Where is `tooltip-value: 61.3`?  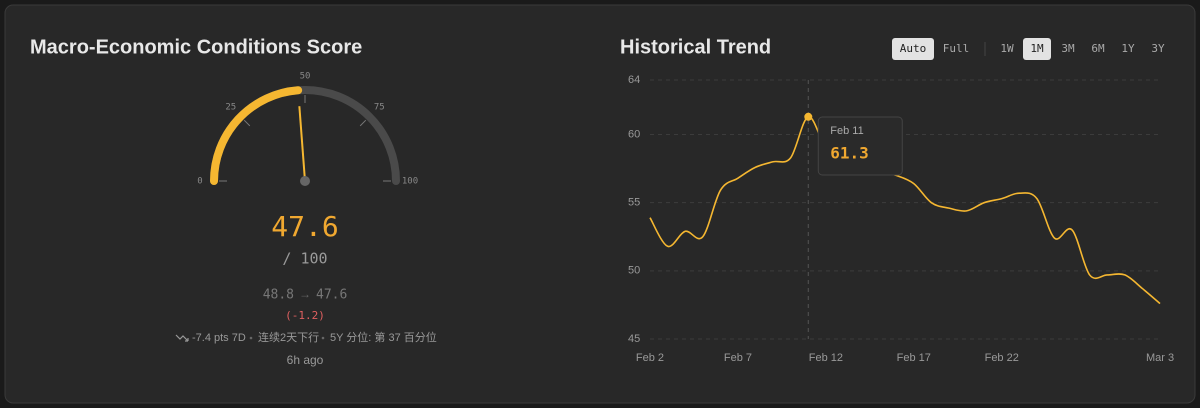
tooltip-value: 61.3 is located at coordinates (849, 153).